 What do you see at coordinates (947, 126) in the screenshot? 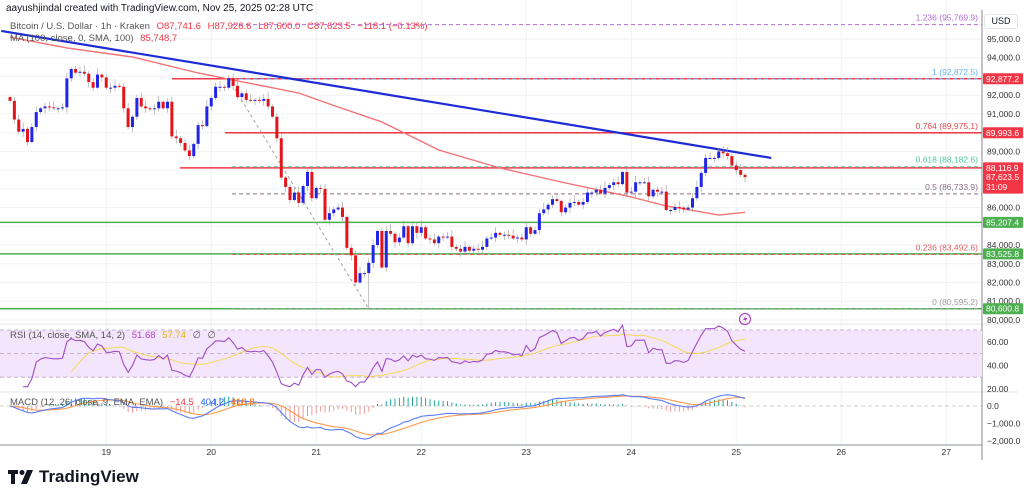
I see `fib-level-label: 0.764 (89,975.1)` at bounding box center [947, 126].